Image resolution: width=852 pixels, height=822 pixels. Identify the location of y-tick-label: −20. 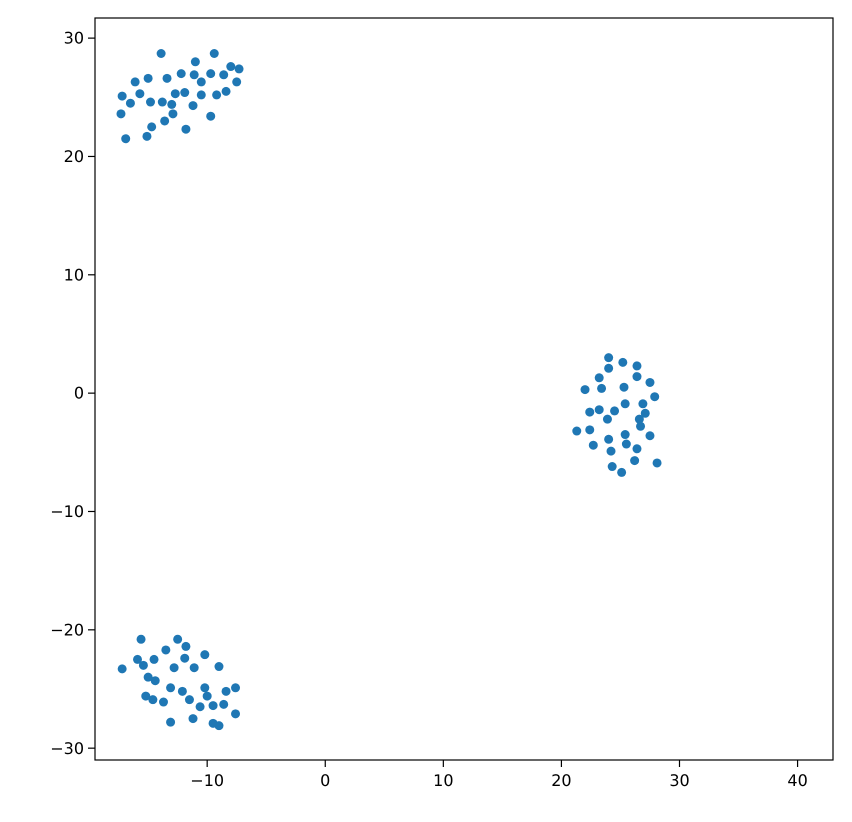
(67, 630).